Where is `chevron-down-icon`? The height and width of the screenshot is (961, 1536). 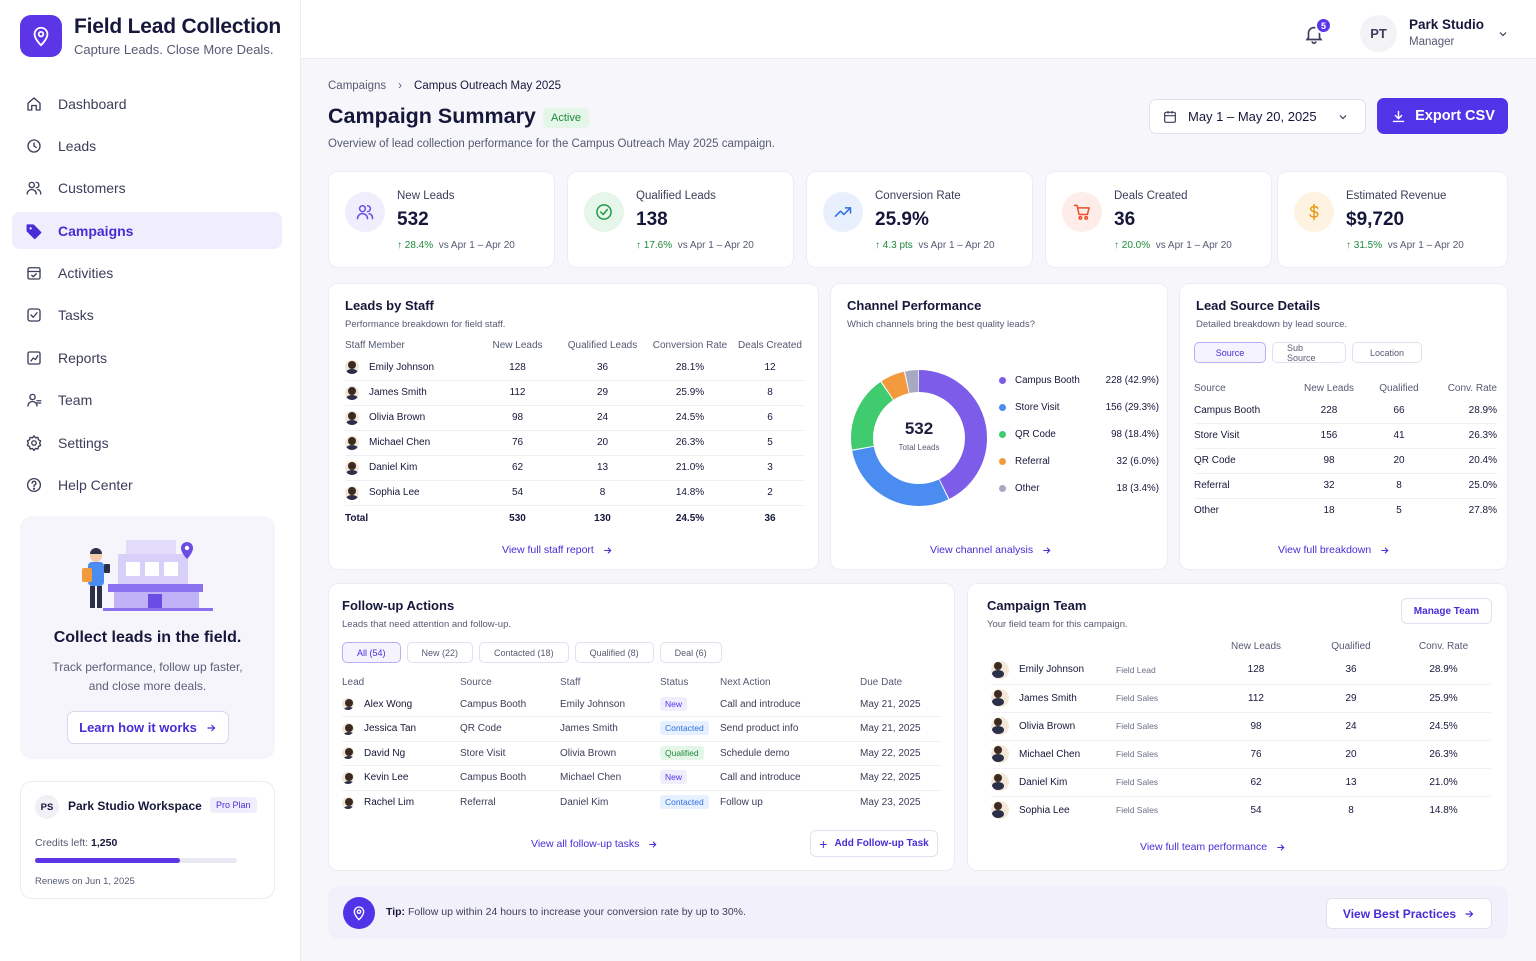 chevron-down-icon is located at coordinates (1503, 34).